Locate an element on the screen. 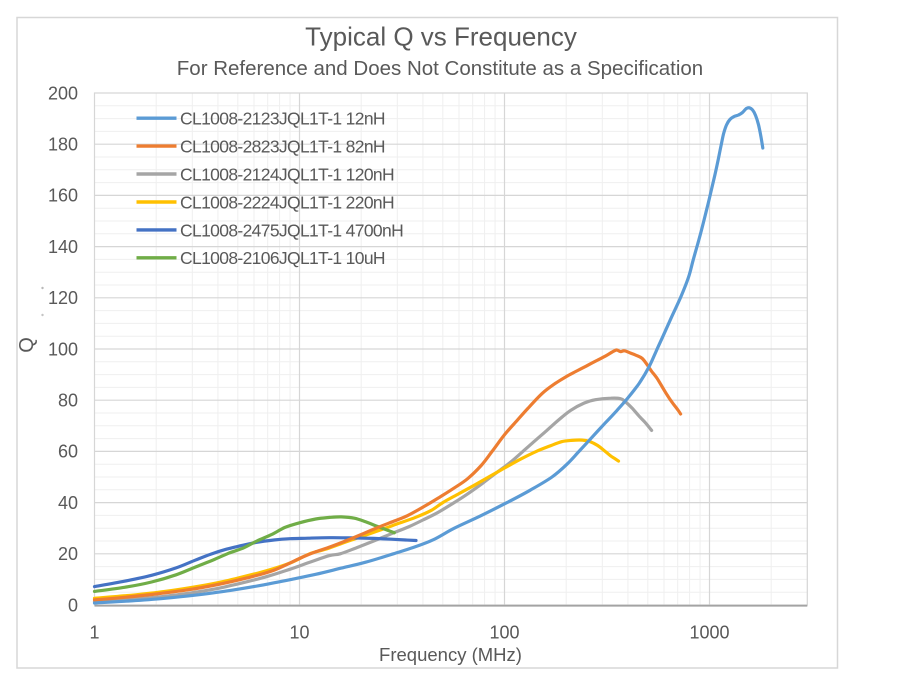 This screenshot has height=694, width=901. svg-text: 20 is located at coordinates (68, 554).